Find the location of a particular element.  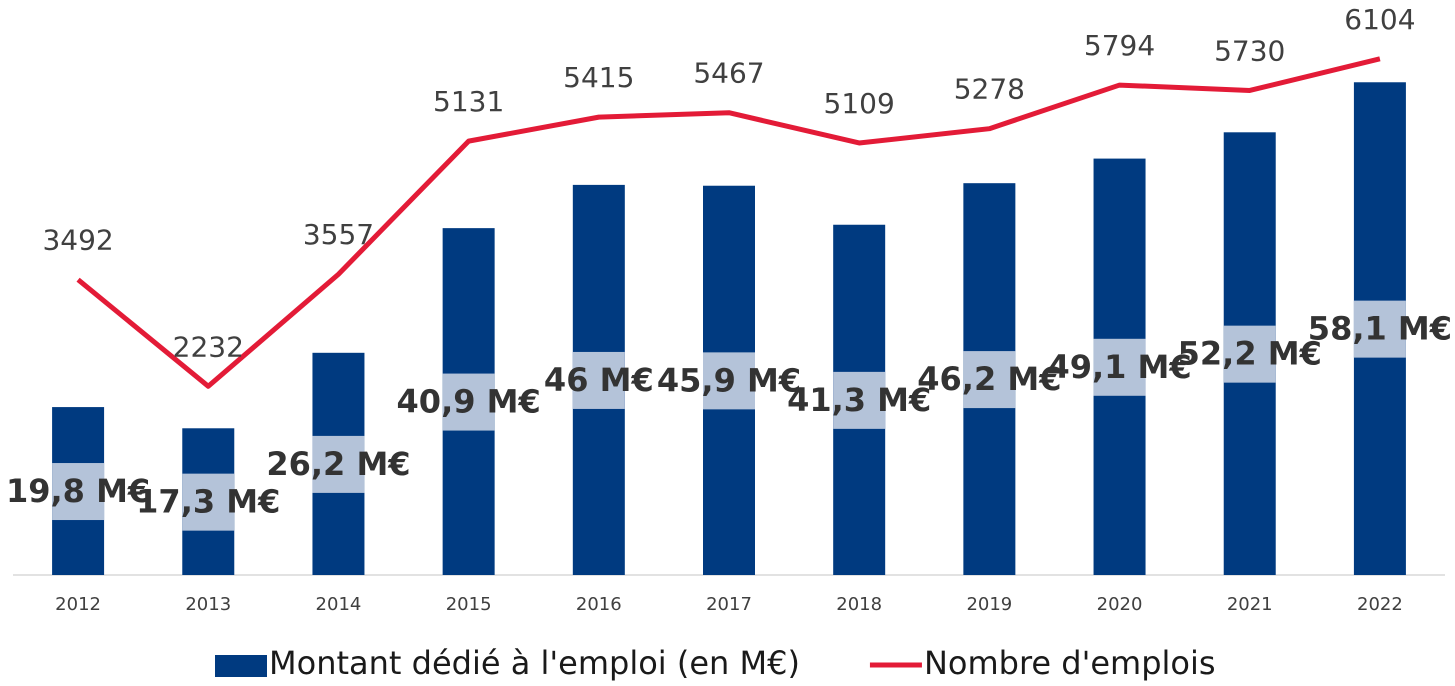

line-value-label: 2232 is located at coordinates (208, 346).